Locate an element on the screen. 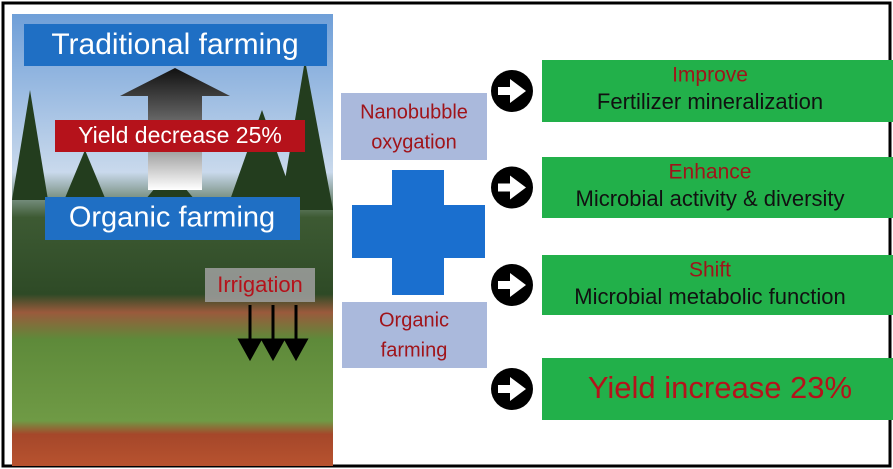 The image size is (893, 469). plus-sign is located at coordinates (418, 232).